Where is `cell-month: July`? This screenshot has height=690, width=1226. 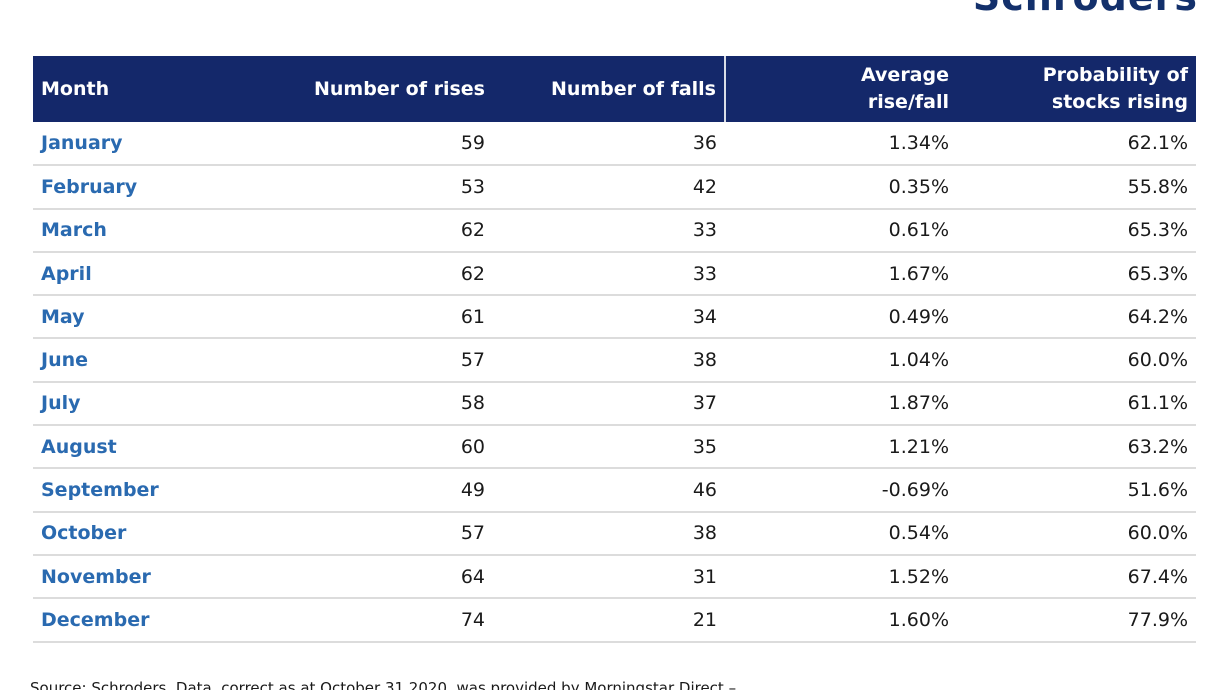 cell-month: July is located at coordinates (61, 403).